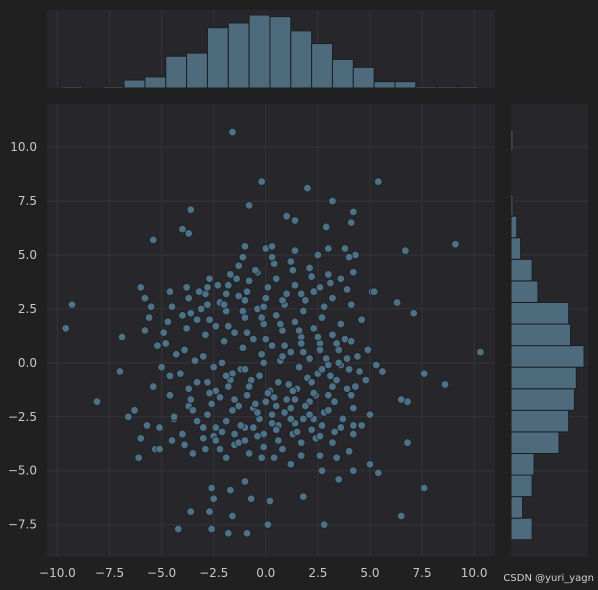  Describe the element at coordinates (317, 573) in the screenshot. I see `x-tick-label: 2.5` at that location.